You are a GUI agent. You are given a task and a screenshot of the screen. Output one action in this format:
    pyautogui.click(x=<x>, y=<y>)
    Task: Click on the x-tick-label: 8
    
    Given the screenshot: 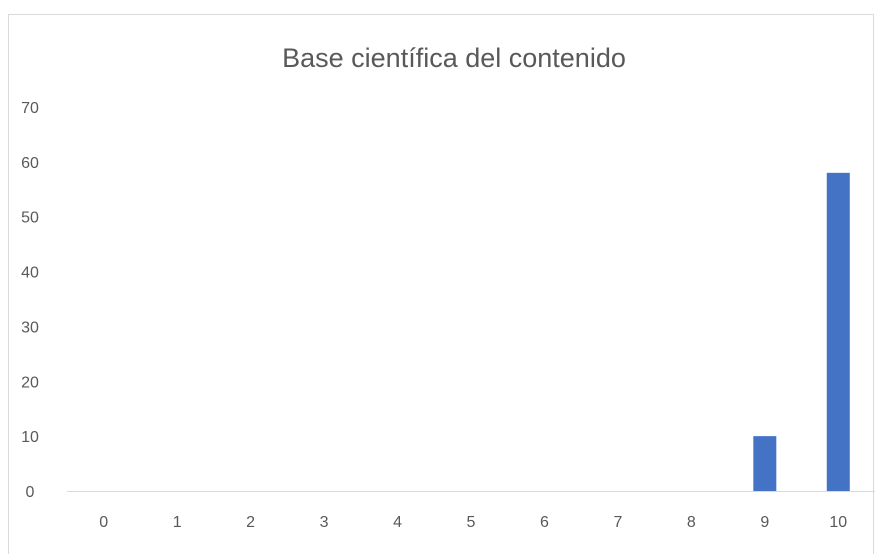 What is the action you would take?
    pyautogui.click(x=691, y=522)
    